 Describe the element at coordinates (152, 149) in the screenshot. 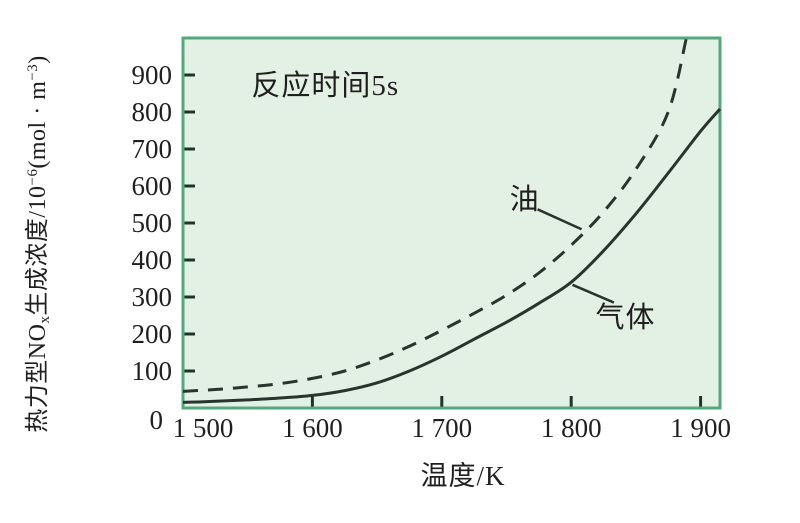

I see `y-tick-label: 700` at that location.